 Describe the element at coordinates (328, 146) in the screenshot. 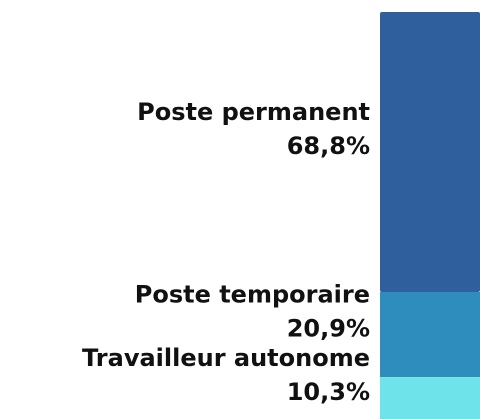

I see `value-label: 68,8%` at that location.